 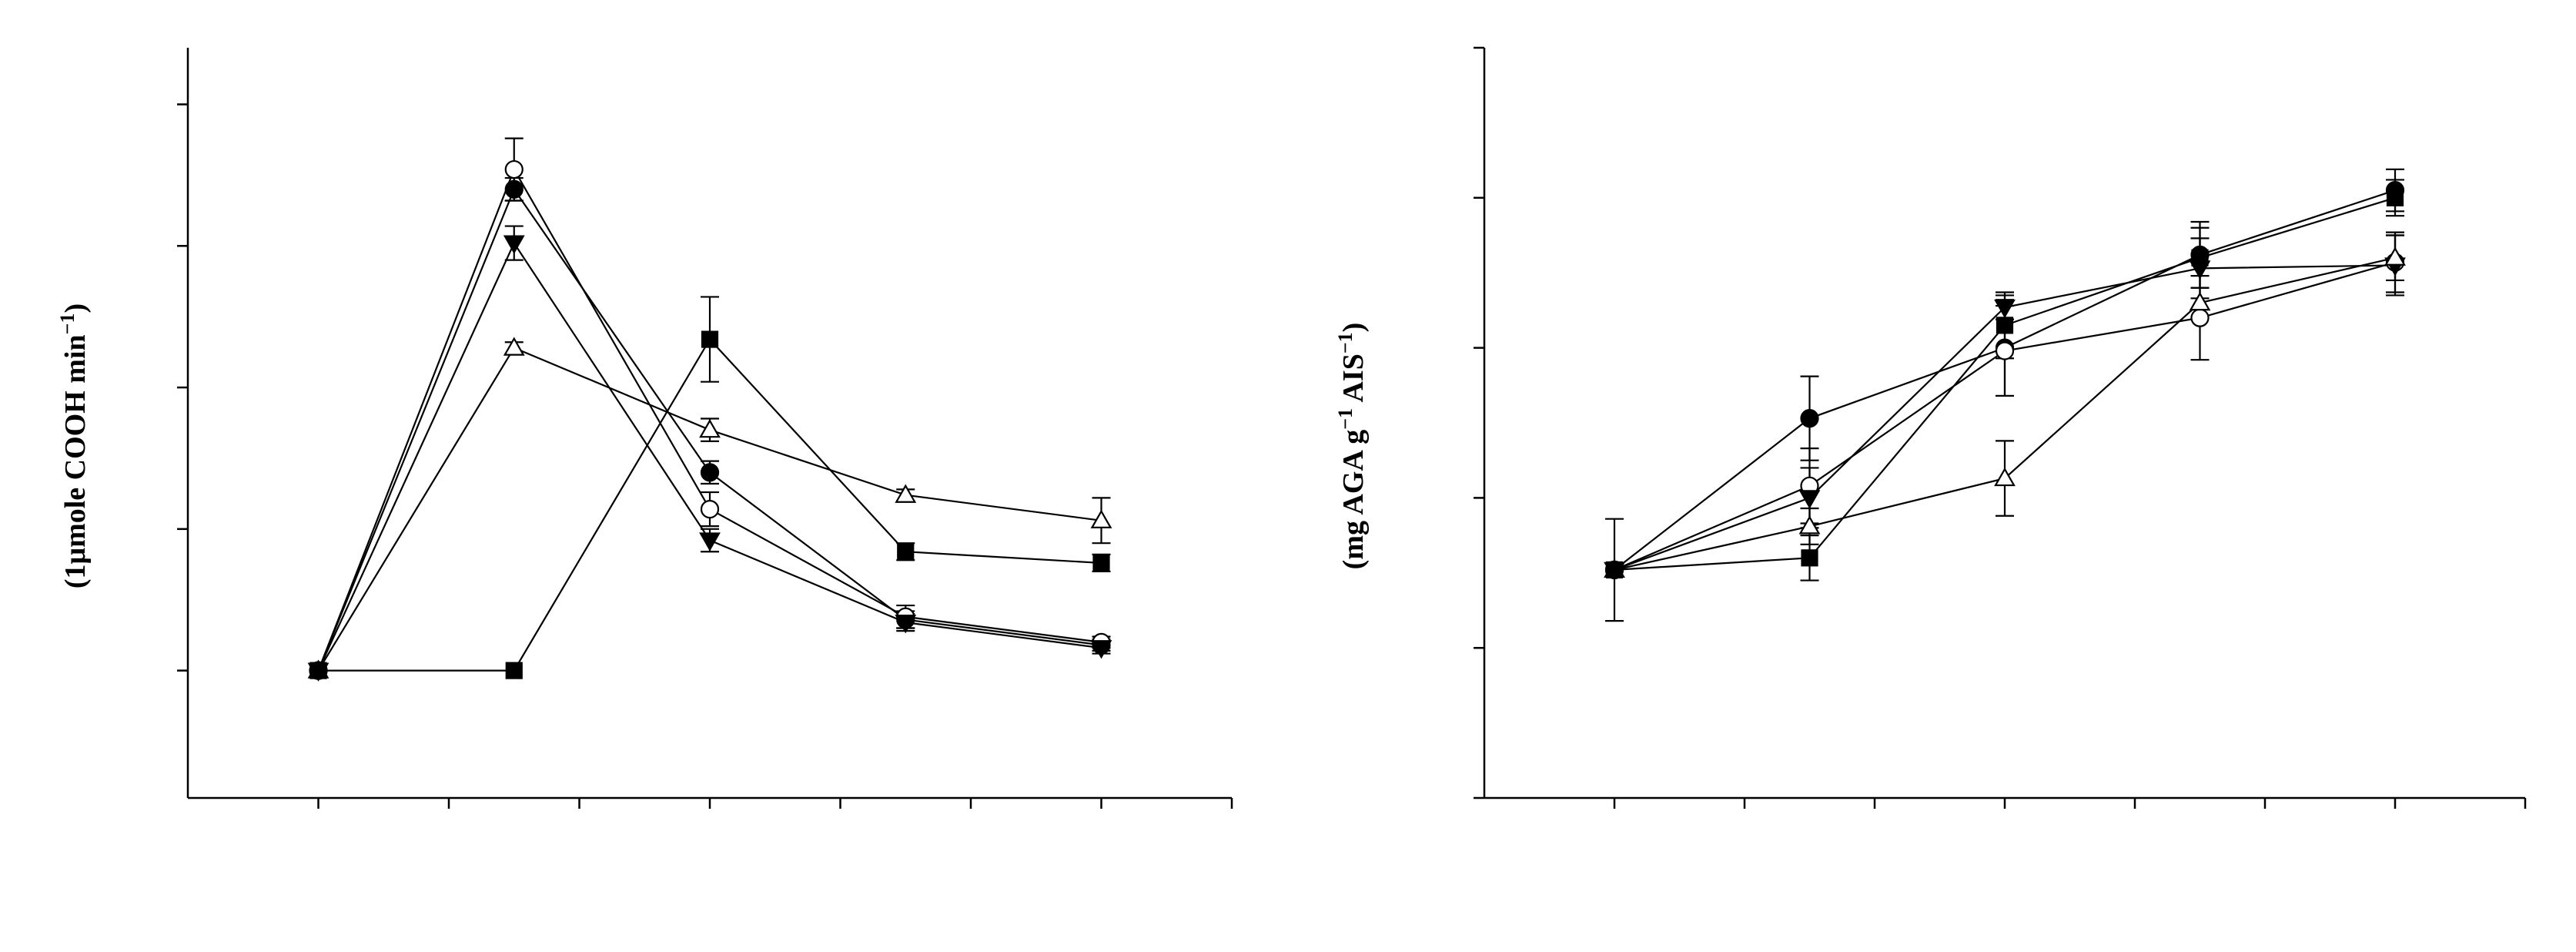 I want to click on series-triangle-down-filled, so click(x=714, y=448).